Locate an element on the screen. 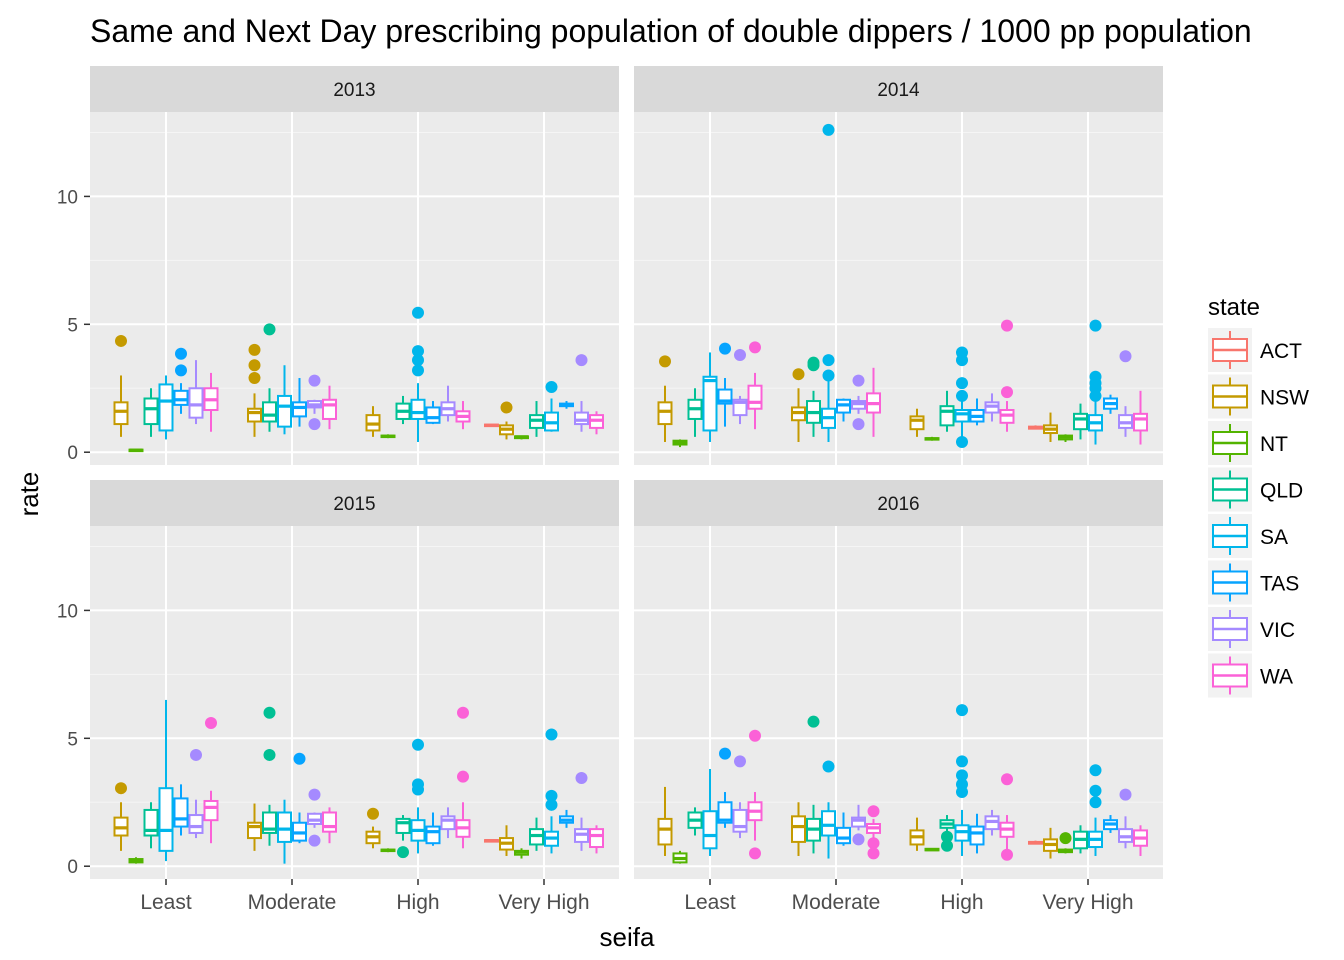 The image size is (1344, 960). panel-strip-label-2014: 2014 is located at coordinates (898, 90).